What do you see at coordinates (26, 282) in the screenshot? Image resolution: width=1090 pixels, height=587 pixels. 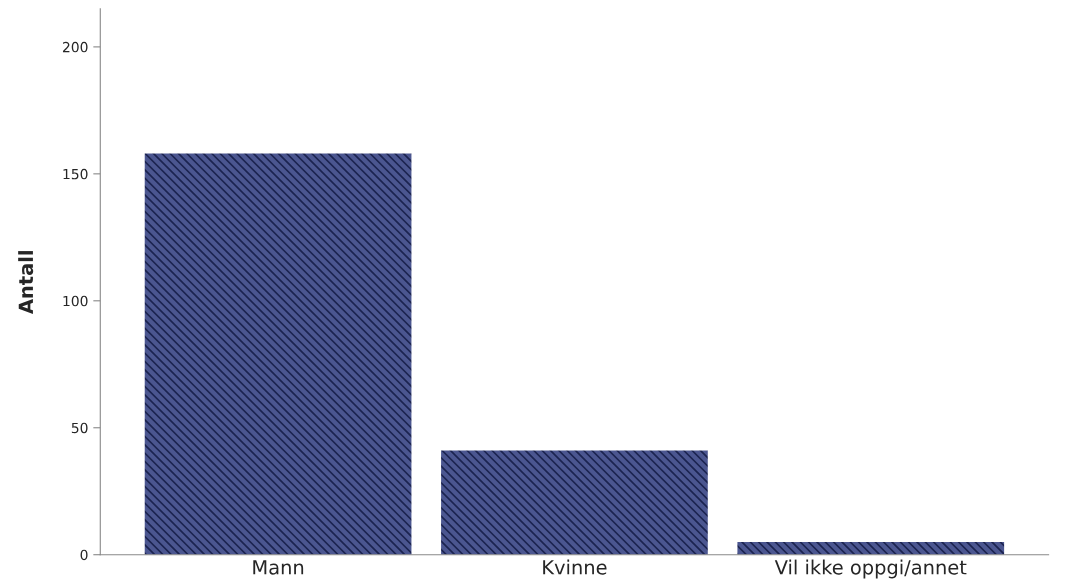 I see `y-axis-title: Antall` at bounding box center [26, 282].